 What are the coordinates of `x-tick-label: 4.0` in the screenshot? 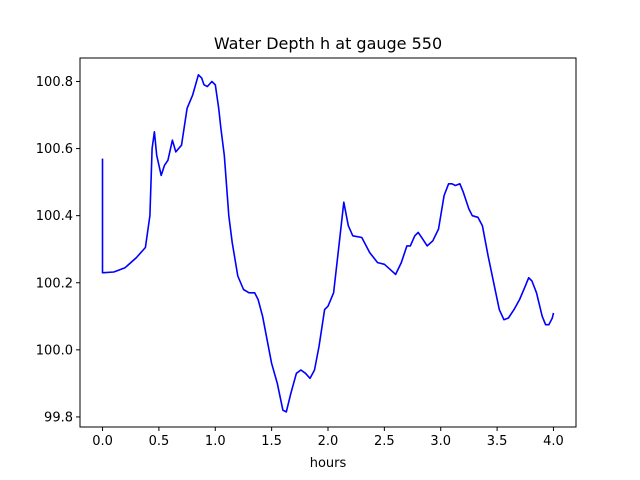 It's located at (553, 441).